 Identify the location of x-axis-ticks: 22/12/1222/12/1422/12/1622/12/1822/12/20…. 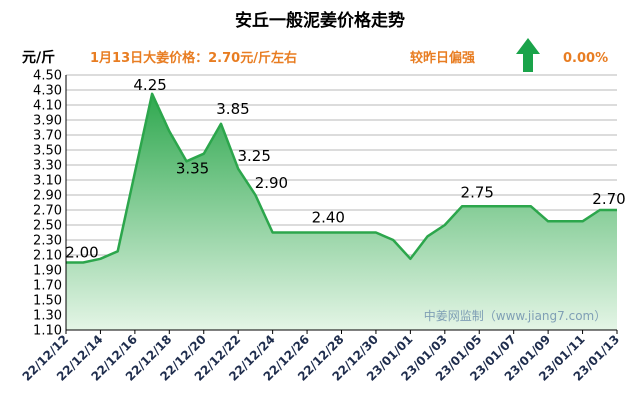
(321, 357).